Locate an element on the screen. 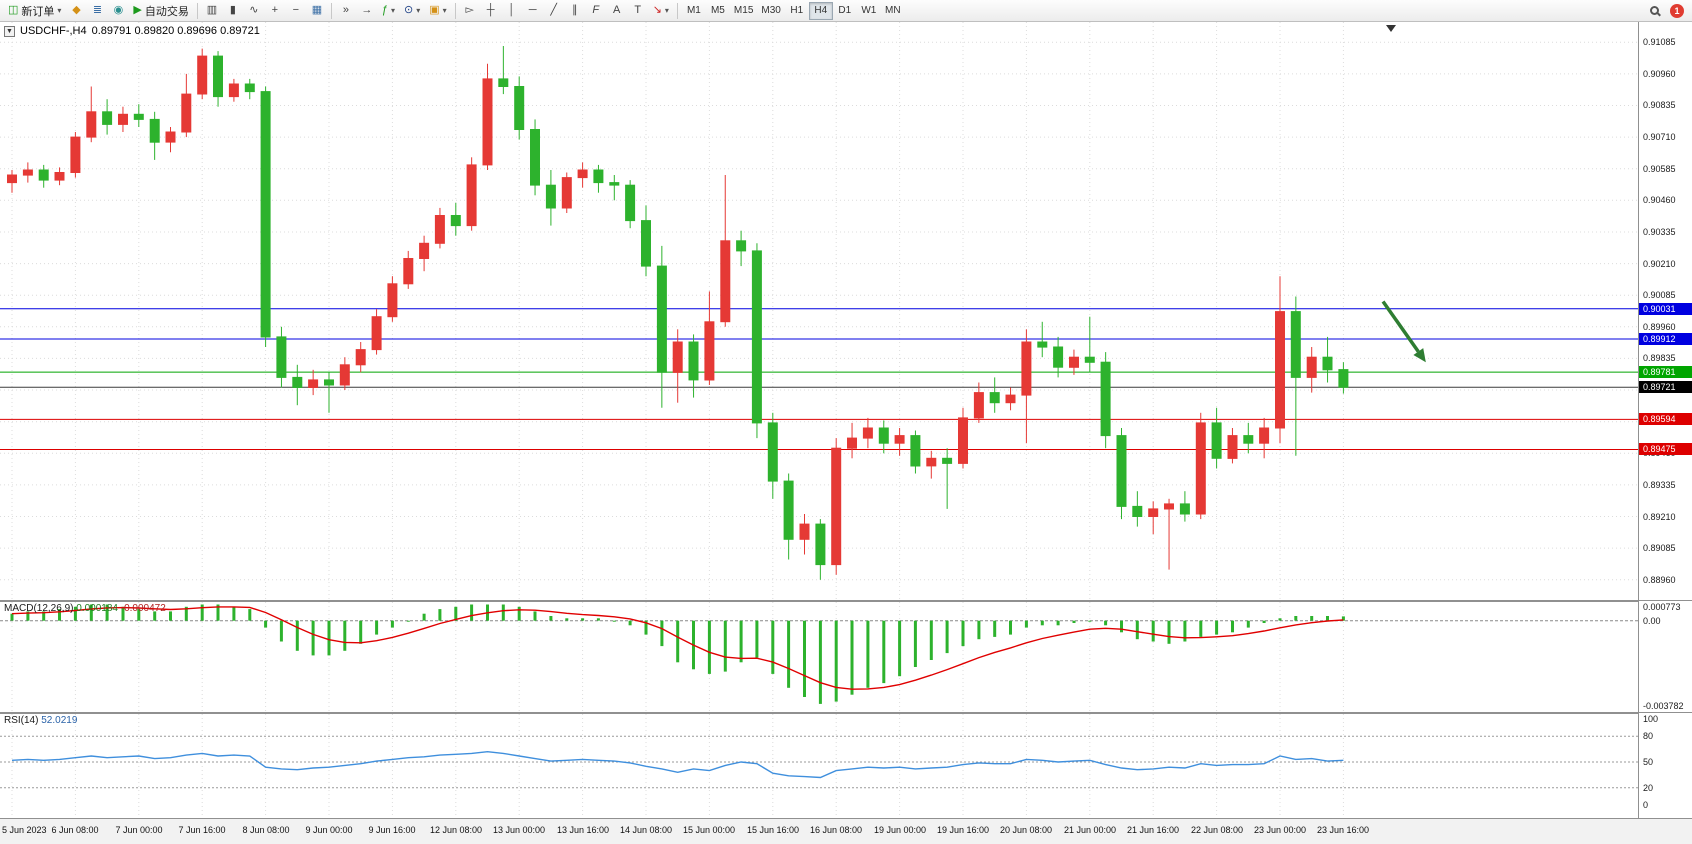 This screenshot has height=844, width=1692. current-price-line-price-tag: 0.89721 is located at coordinates (1665, 387).